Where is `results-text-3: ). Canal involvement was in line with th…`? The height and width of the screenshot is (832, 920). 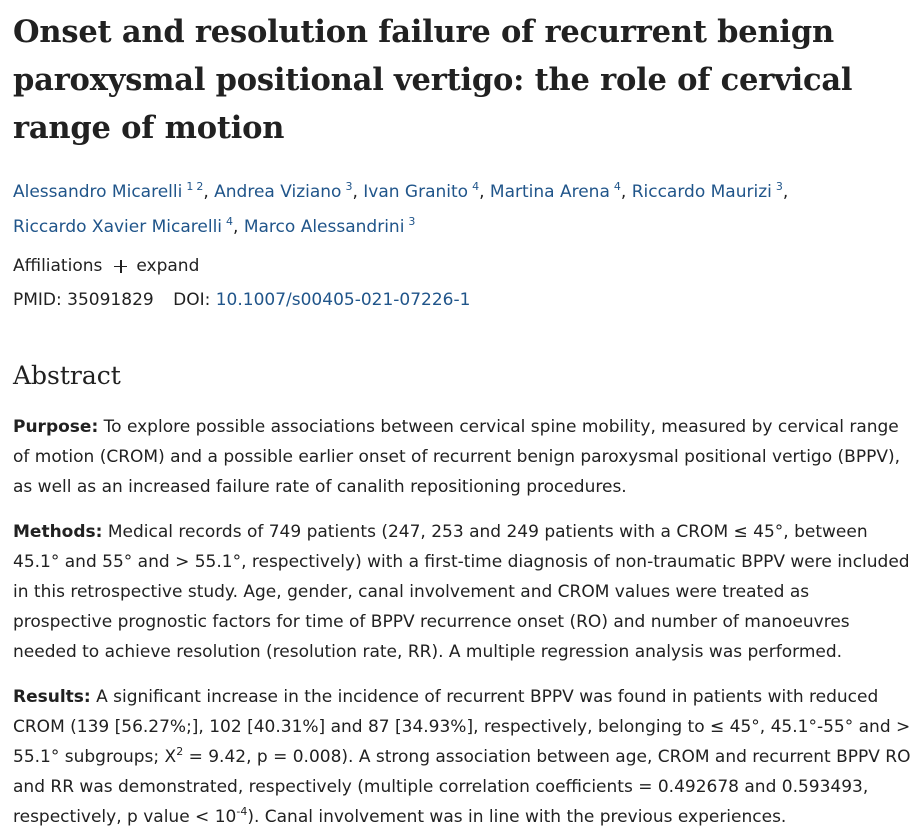
results-text-3: ). Canal involvement was in line with th… is located at coordinates (517, 817).